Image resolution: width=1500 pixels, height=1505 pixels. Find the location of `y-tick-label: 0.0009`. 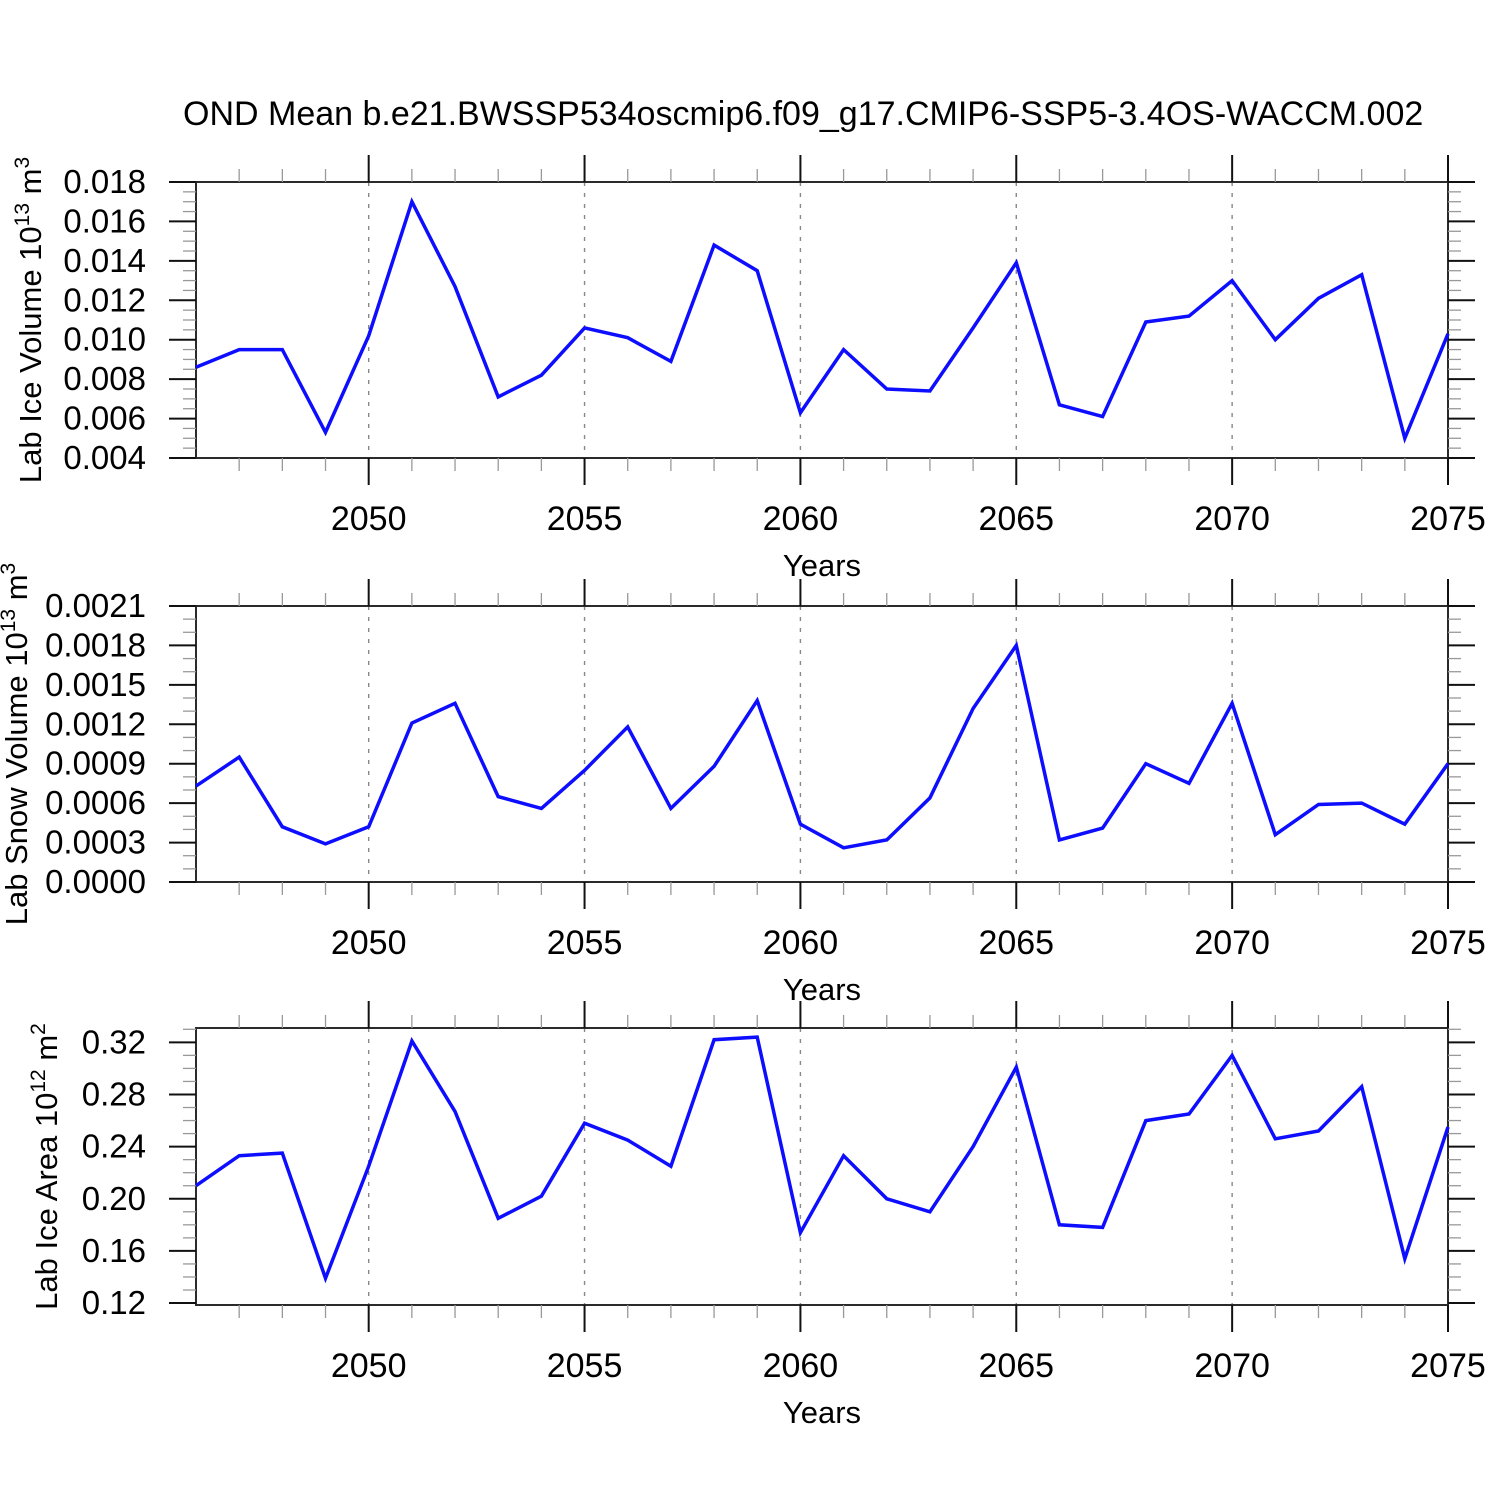

y-tick-label: 0.0009 is located at coordinates (95, 763).